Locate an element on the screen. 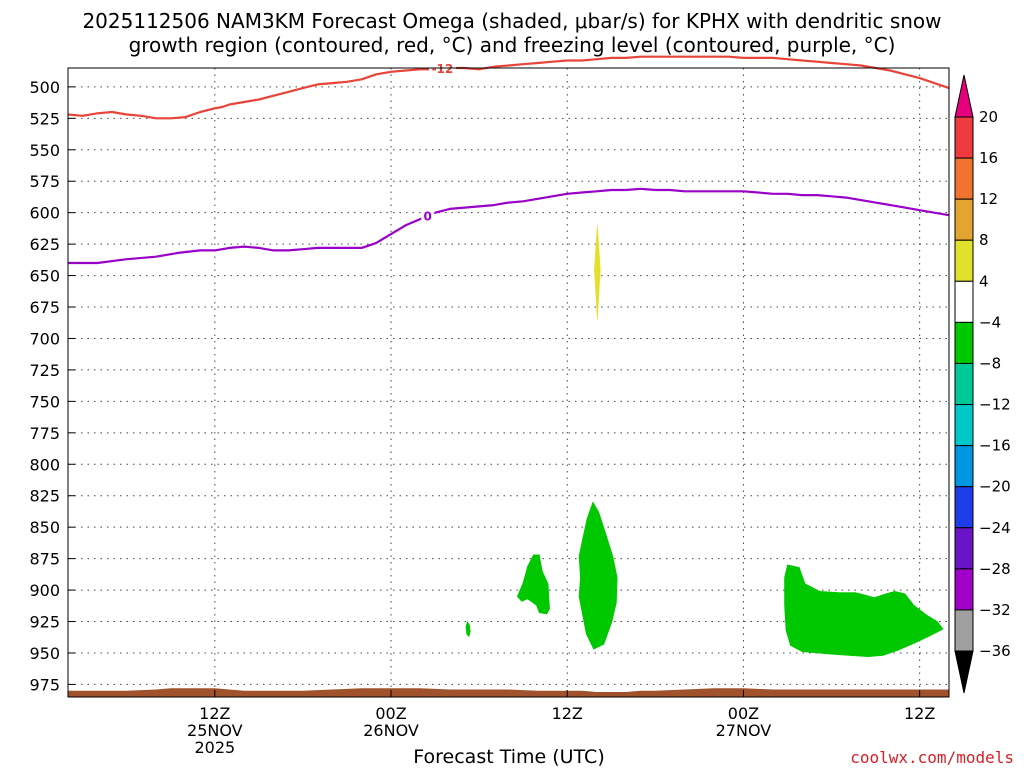 This screenshot has height=768, width=1024. x-tick-label: 25NOV is located at coordinates (215, 730).